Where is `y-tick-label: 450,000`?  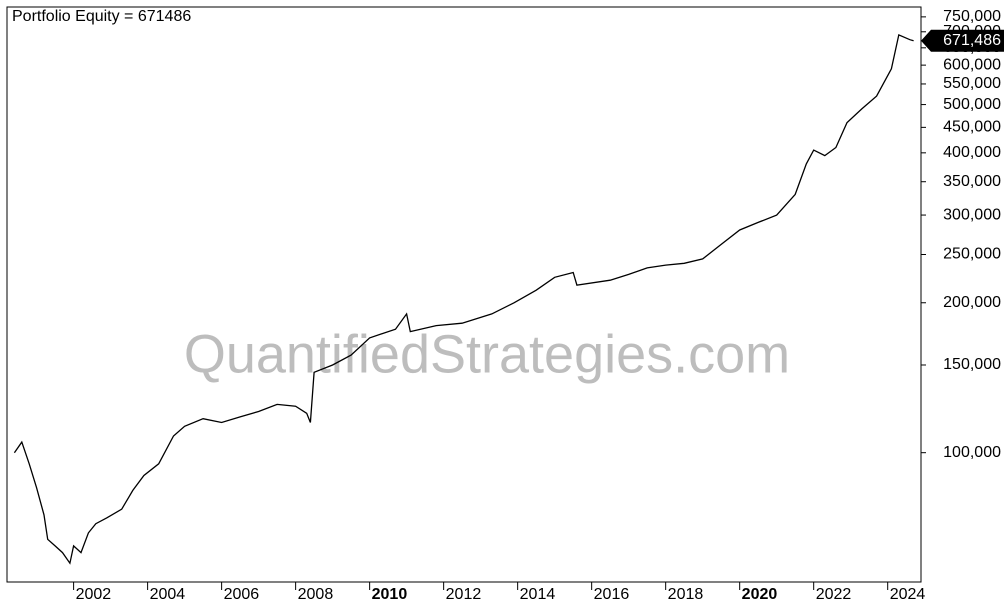
y-tick-label: 450,000 is located at coordinates (972, 127).